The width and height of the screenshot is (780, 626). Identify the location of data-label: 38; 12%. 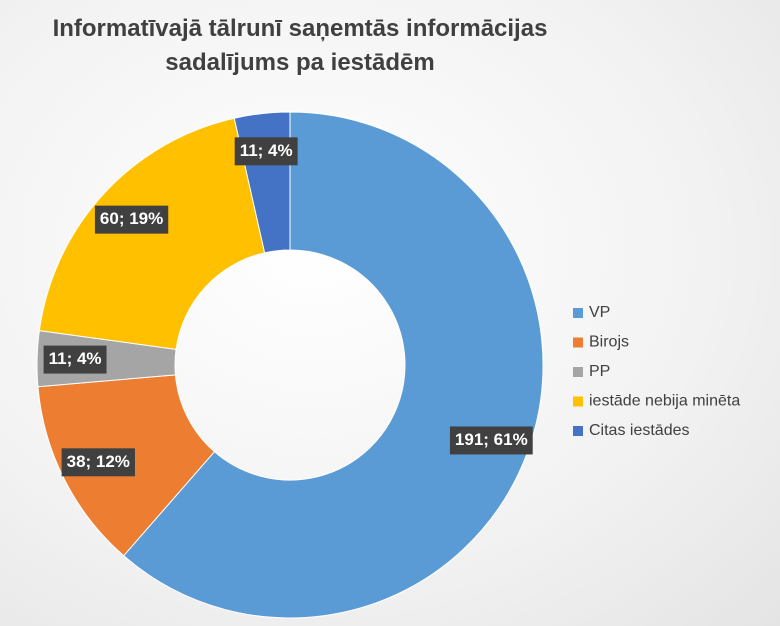
(98, 462).